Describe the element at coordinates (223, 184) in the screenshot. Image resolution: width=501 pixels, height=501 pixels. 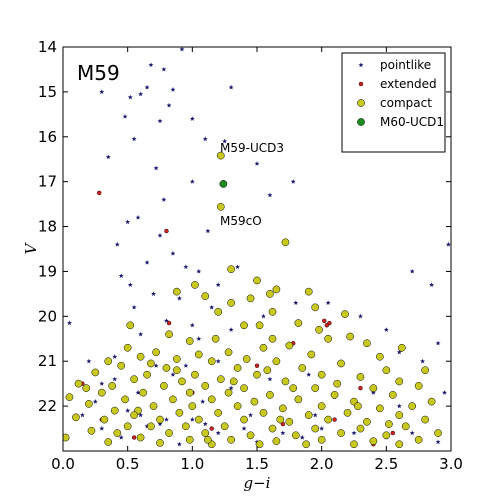
I see `m60-ucd1-point` at that location.